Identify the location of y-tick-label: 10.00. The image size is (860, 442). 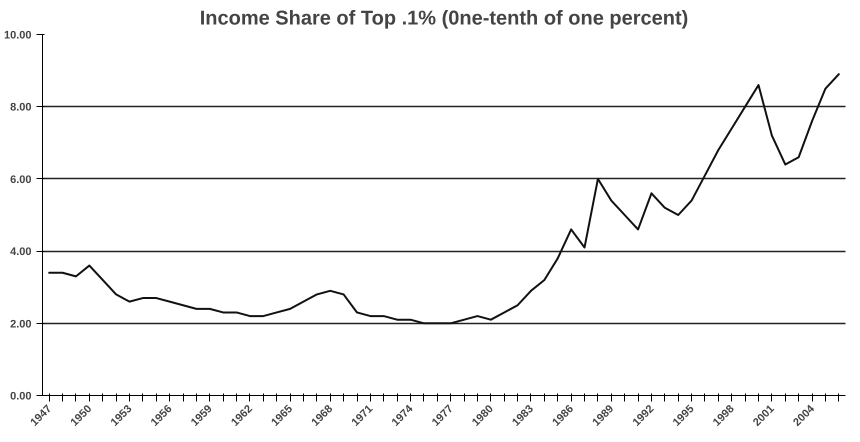
(18, 36).